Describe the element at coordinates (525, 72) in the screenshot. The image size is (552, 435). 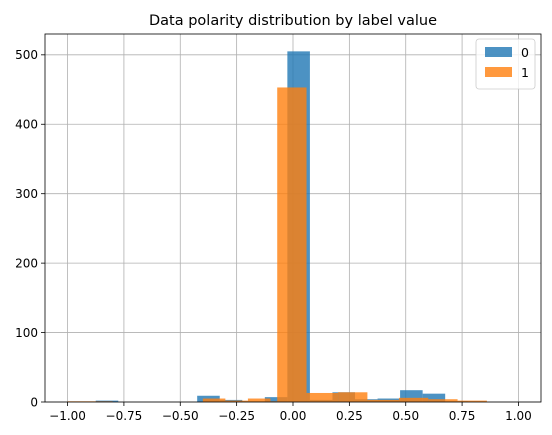
I see `legend-label-1: 1` at that location.